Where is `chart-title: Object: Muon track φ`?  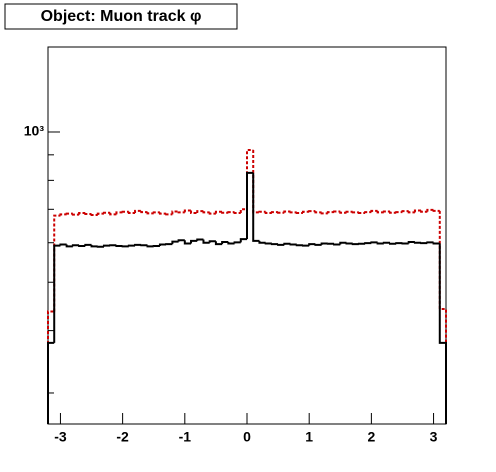
chart-title: Object: Muon track φ is located at coordinates (121, 16).